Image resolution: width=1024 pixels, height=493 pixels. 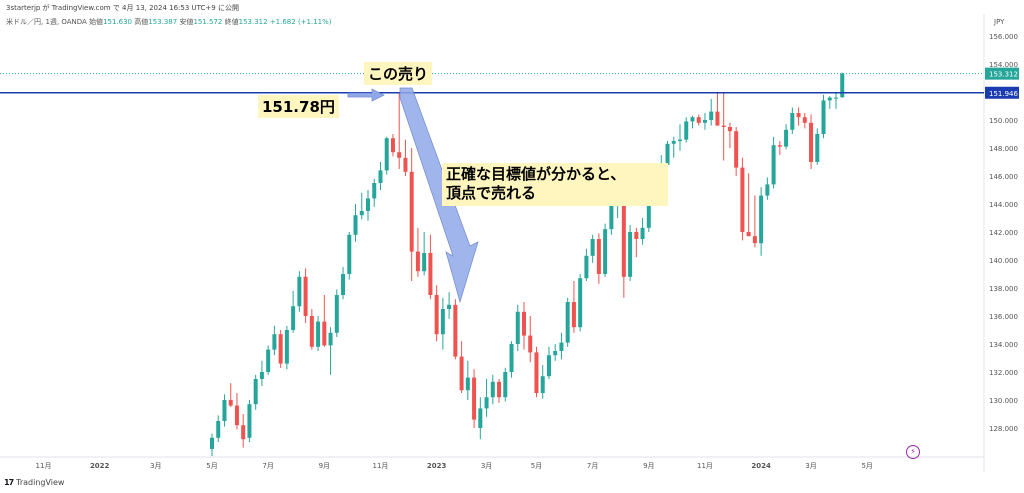 What do you see at coordinates (1003, 429) in the screenshot?
I see `y-tick-label: 128.000` at bounding box center [1003, 429].